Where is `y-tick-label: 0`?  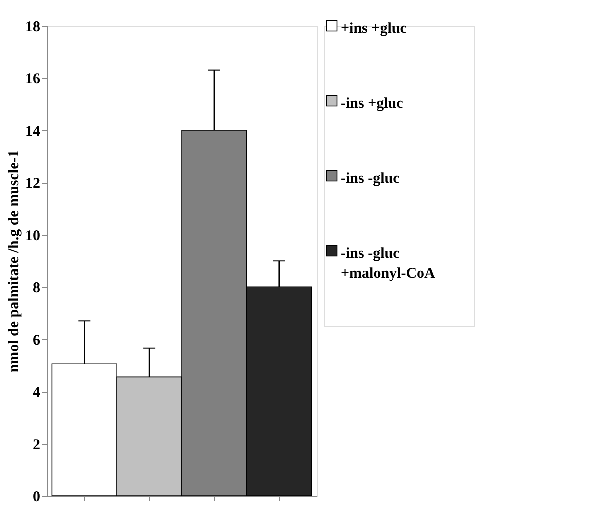
y-tick-label: 0 is located at coordinates (36, 498).